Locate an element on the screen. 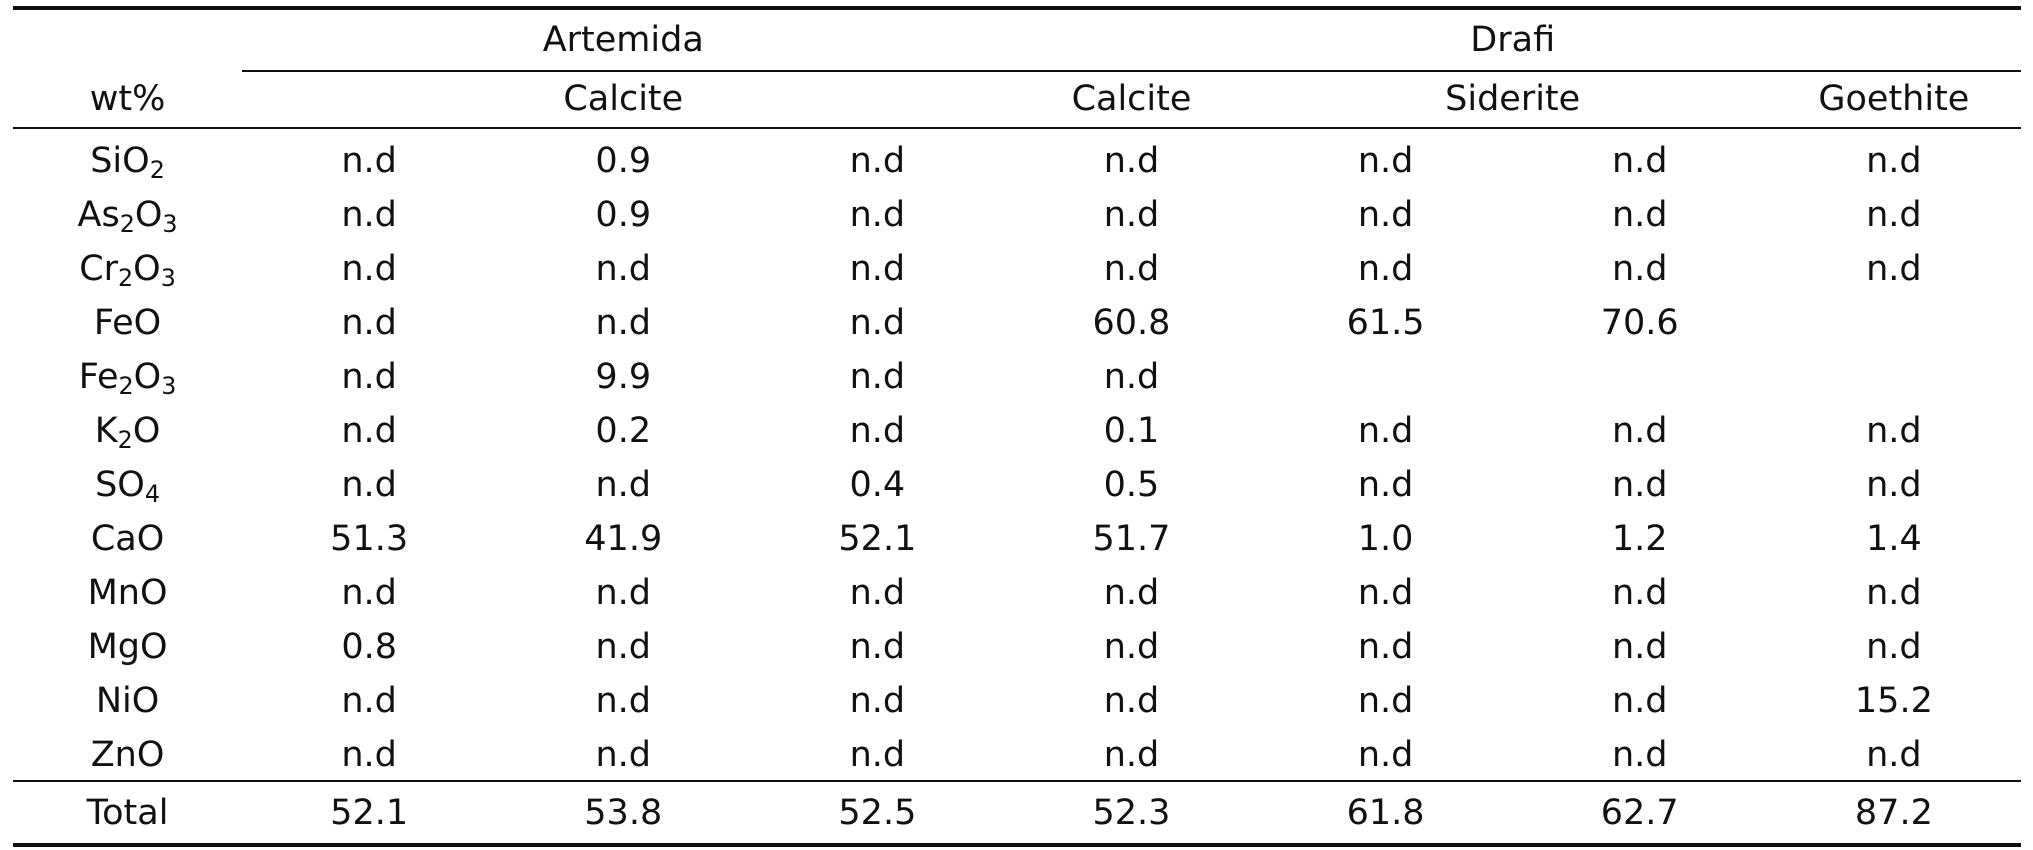 The width and height of the screenshot is (2033, 850). compound-label: K2O is located at coordinates (127, 431).